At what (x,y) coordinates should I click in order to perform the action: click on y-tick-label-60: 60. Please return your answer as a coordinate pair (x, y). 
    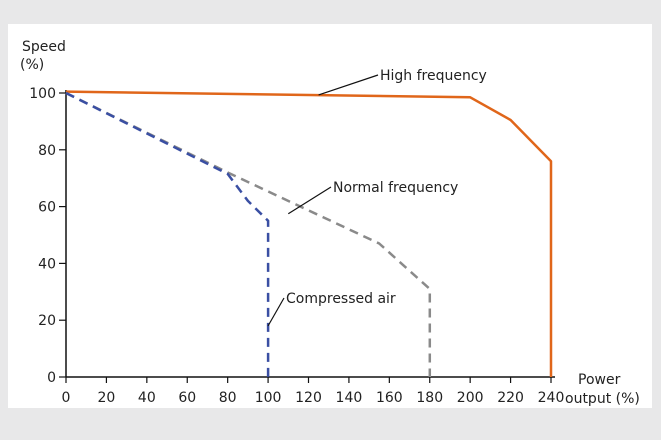
    Looking at the image, I should click on (47, 208).